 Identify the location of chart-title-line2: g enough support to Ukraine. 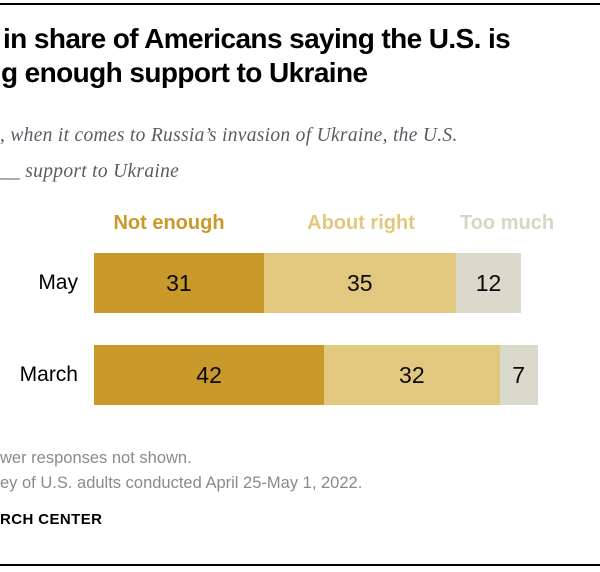
(184, 72).